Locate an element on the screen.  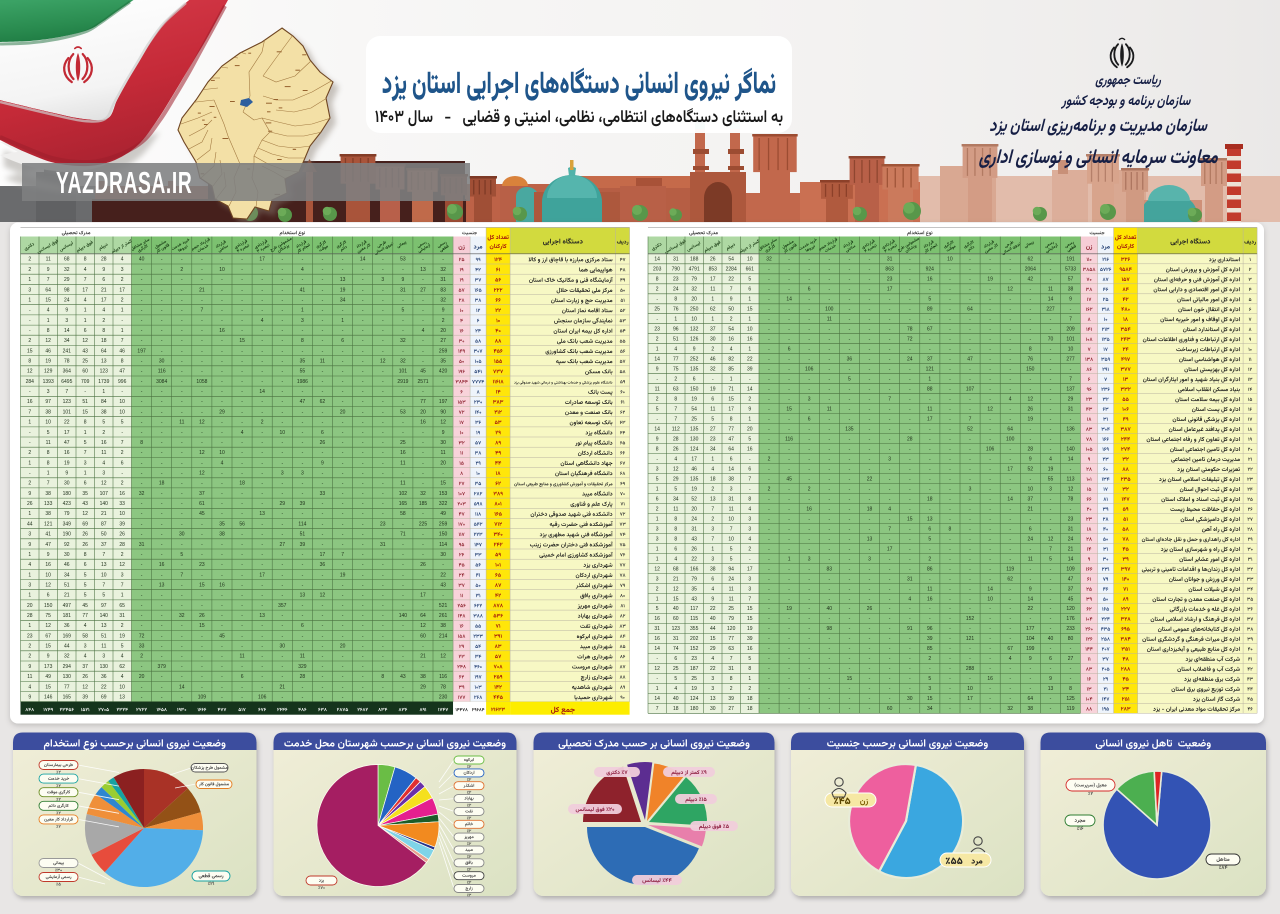
svg-text:-37-1-------14---------: -3 7-1- - - - - - -14- - - - - - - - - is located at coordinates (236, 392).